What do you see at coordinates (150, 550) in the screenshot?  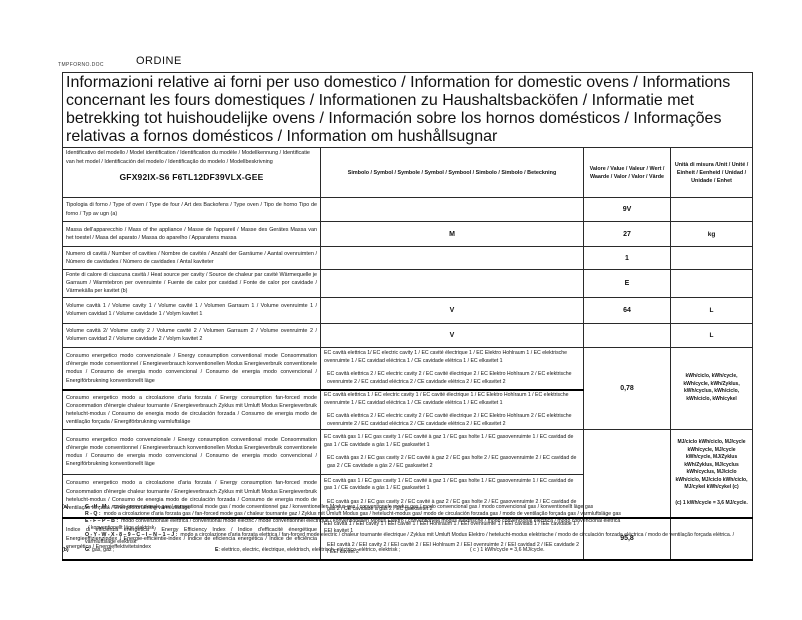 I see `footnote-b-gas: G: gas, gaz ;` at bounding box center [150, 550].